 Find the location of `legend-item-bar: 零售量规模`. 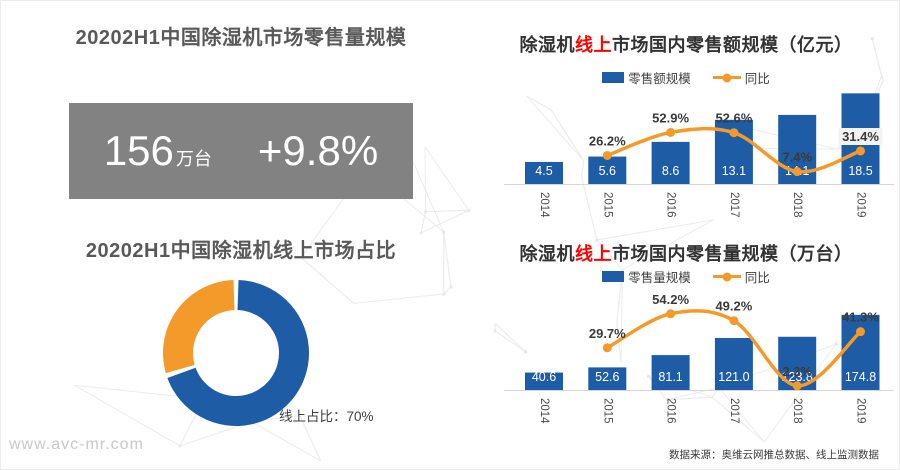

legend-item-bar: 零售量规模 is located at coordinates (646, 276).